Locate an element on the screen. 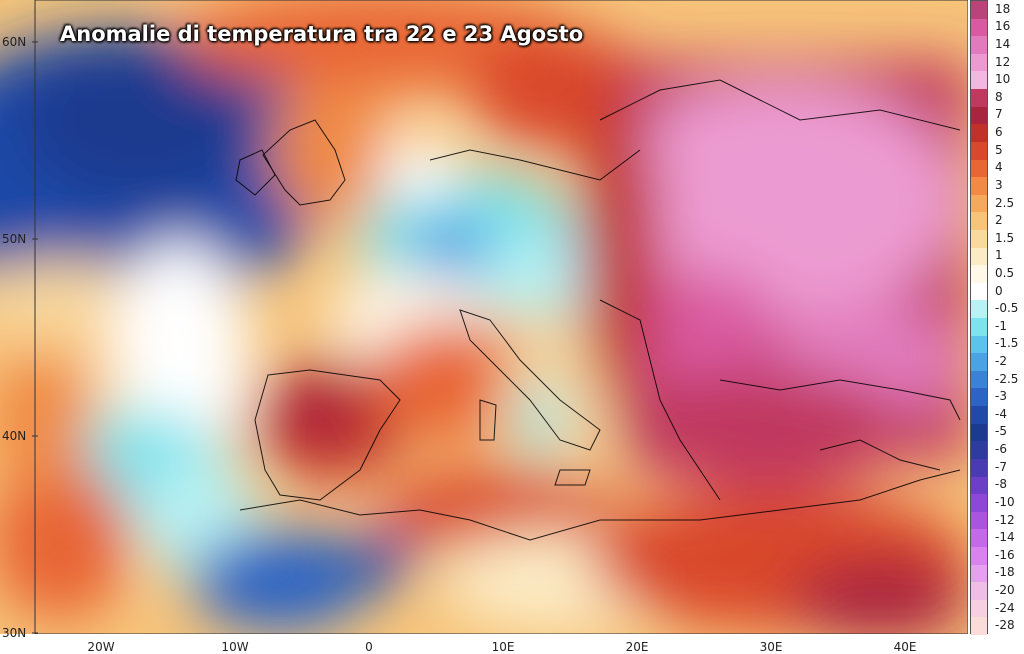 The image size is (1024, 654). lon-label-20w: 20W is located at coordinates (101, 647).